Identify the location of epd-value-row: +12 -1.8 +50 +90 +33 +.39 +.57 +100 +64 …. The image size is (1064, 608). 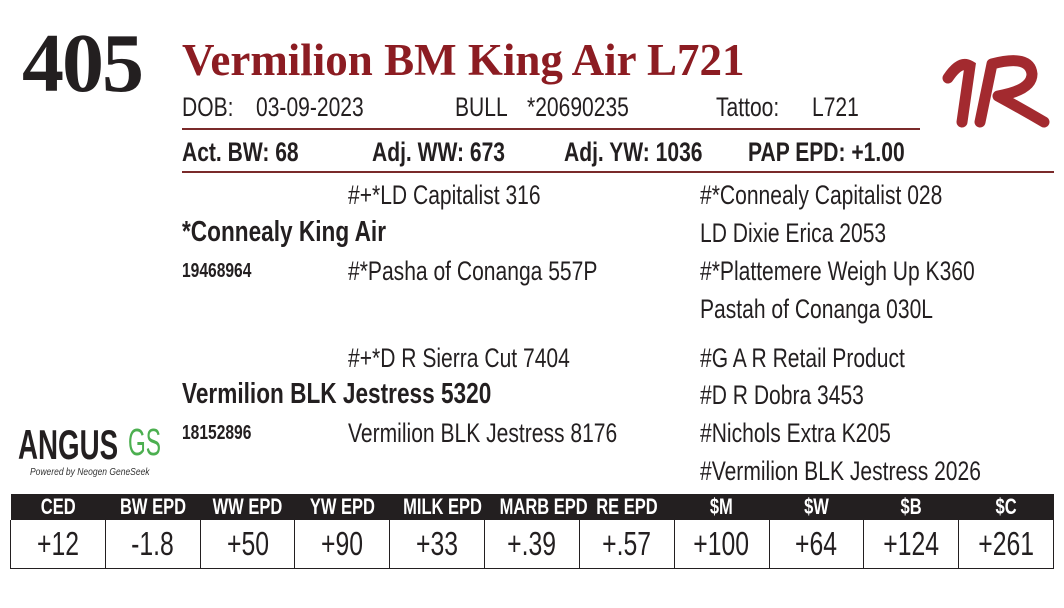
(532, 544).